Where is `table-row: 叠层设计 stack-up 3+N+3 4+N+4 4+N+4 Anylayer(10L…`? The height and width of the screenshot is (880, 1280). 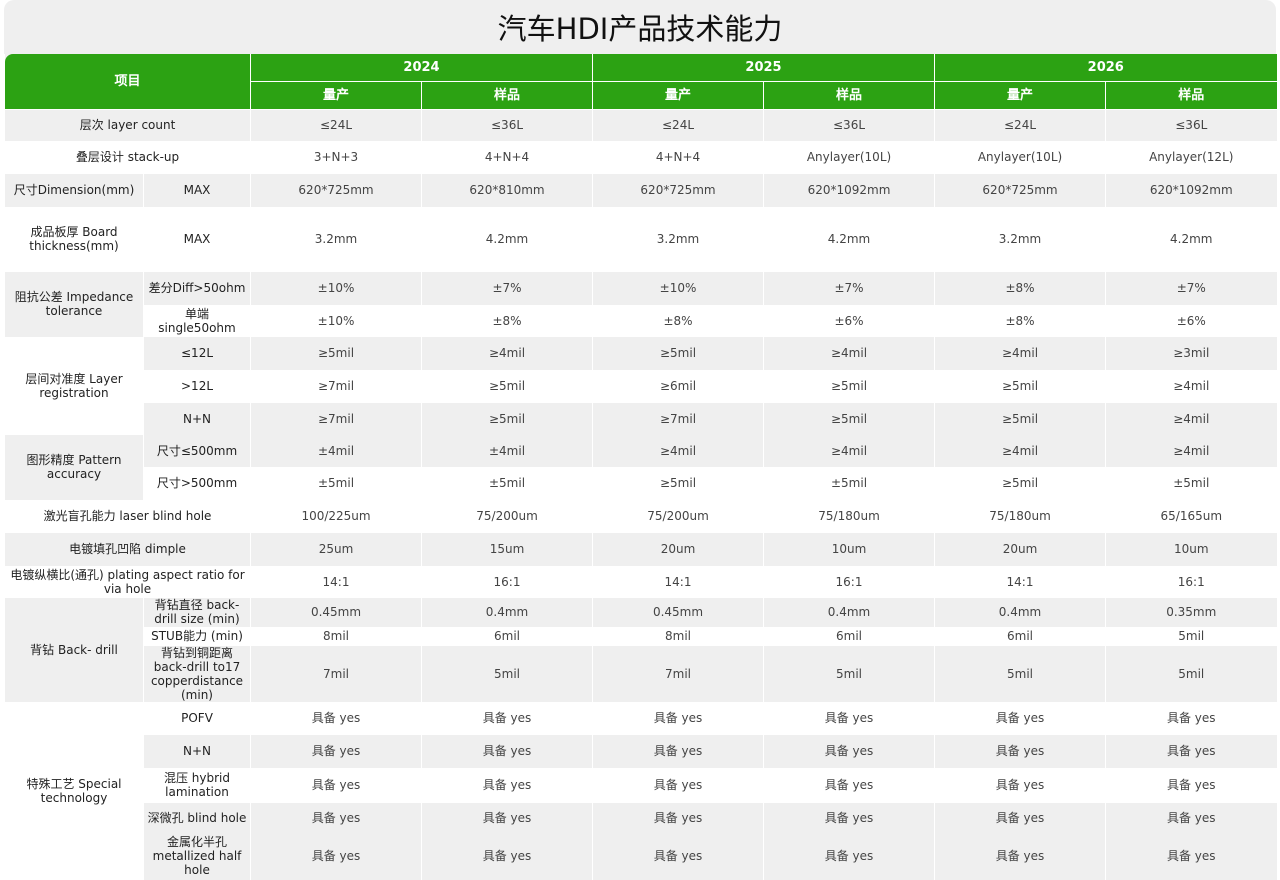 table-row: 叠层设计 stack-up 3+N+3 4+N+4 4+N+4 Anylayer(10L… is located at coordinates (640, 157).